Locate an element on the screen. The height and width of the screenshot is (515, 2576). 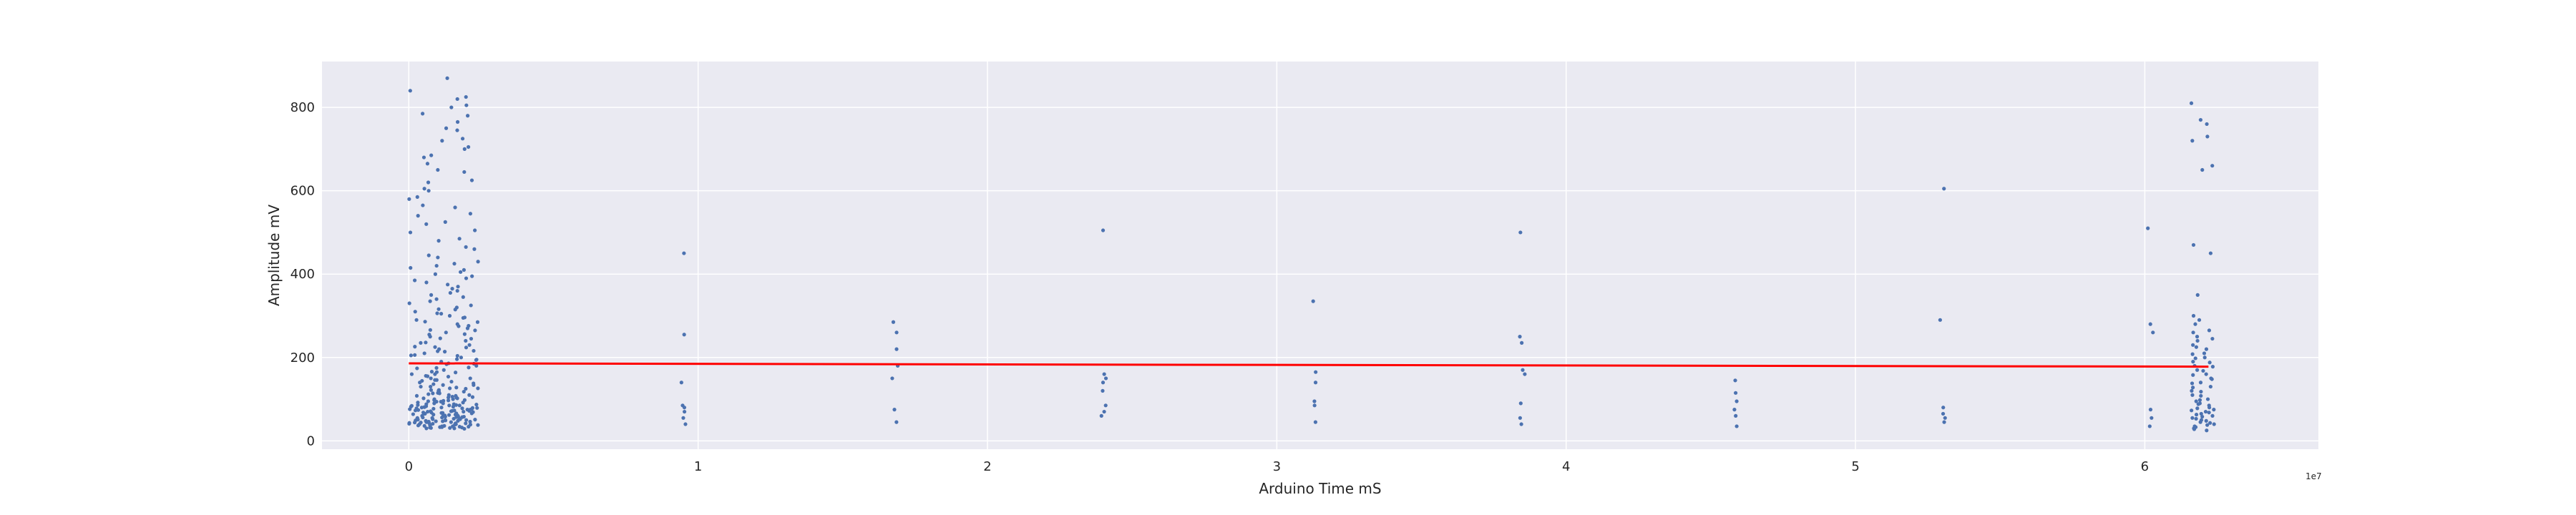
x-tick-label: 3 is located at coordinates (1277, 466).